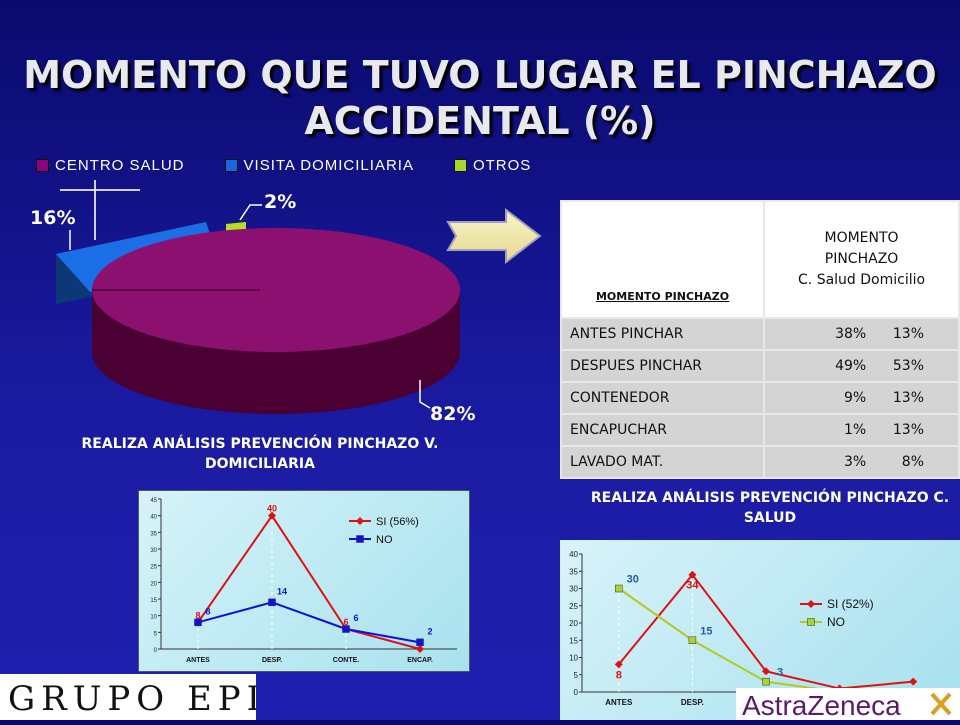 Image resolution: width=960 pixels, height=725 pixels. Describe the element at coordinates (862, 280) in the screenshot. I see `table-header-right-line3: C. Salud Domicilio` at that location.